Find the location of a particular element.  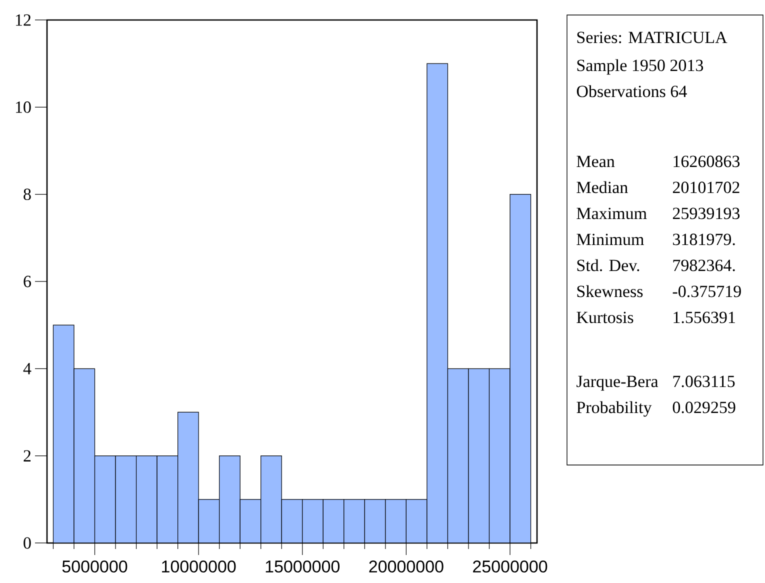

text: 7.063115 is located at coordinates (704, 382).